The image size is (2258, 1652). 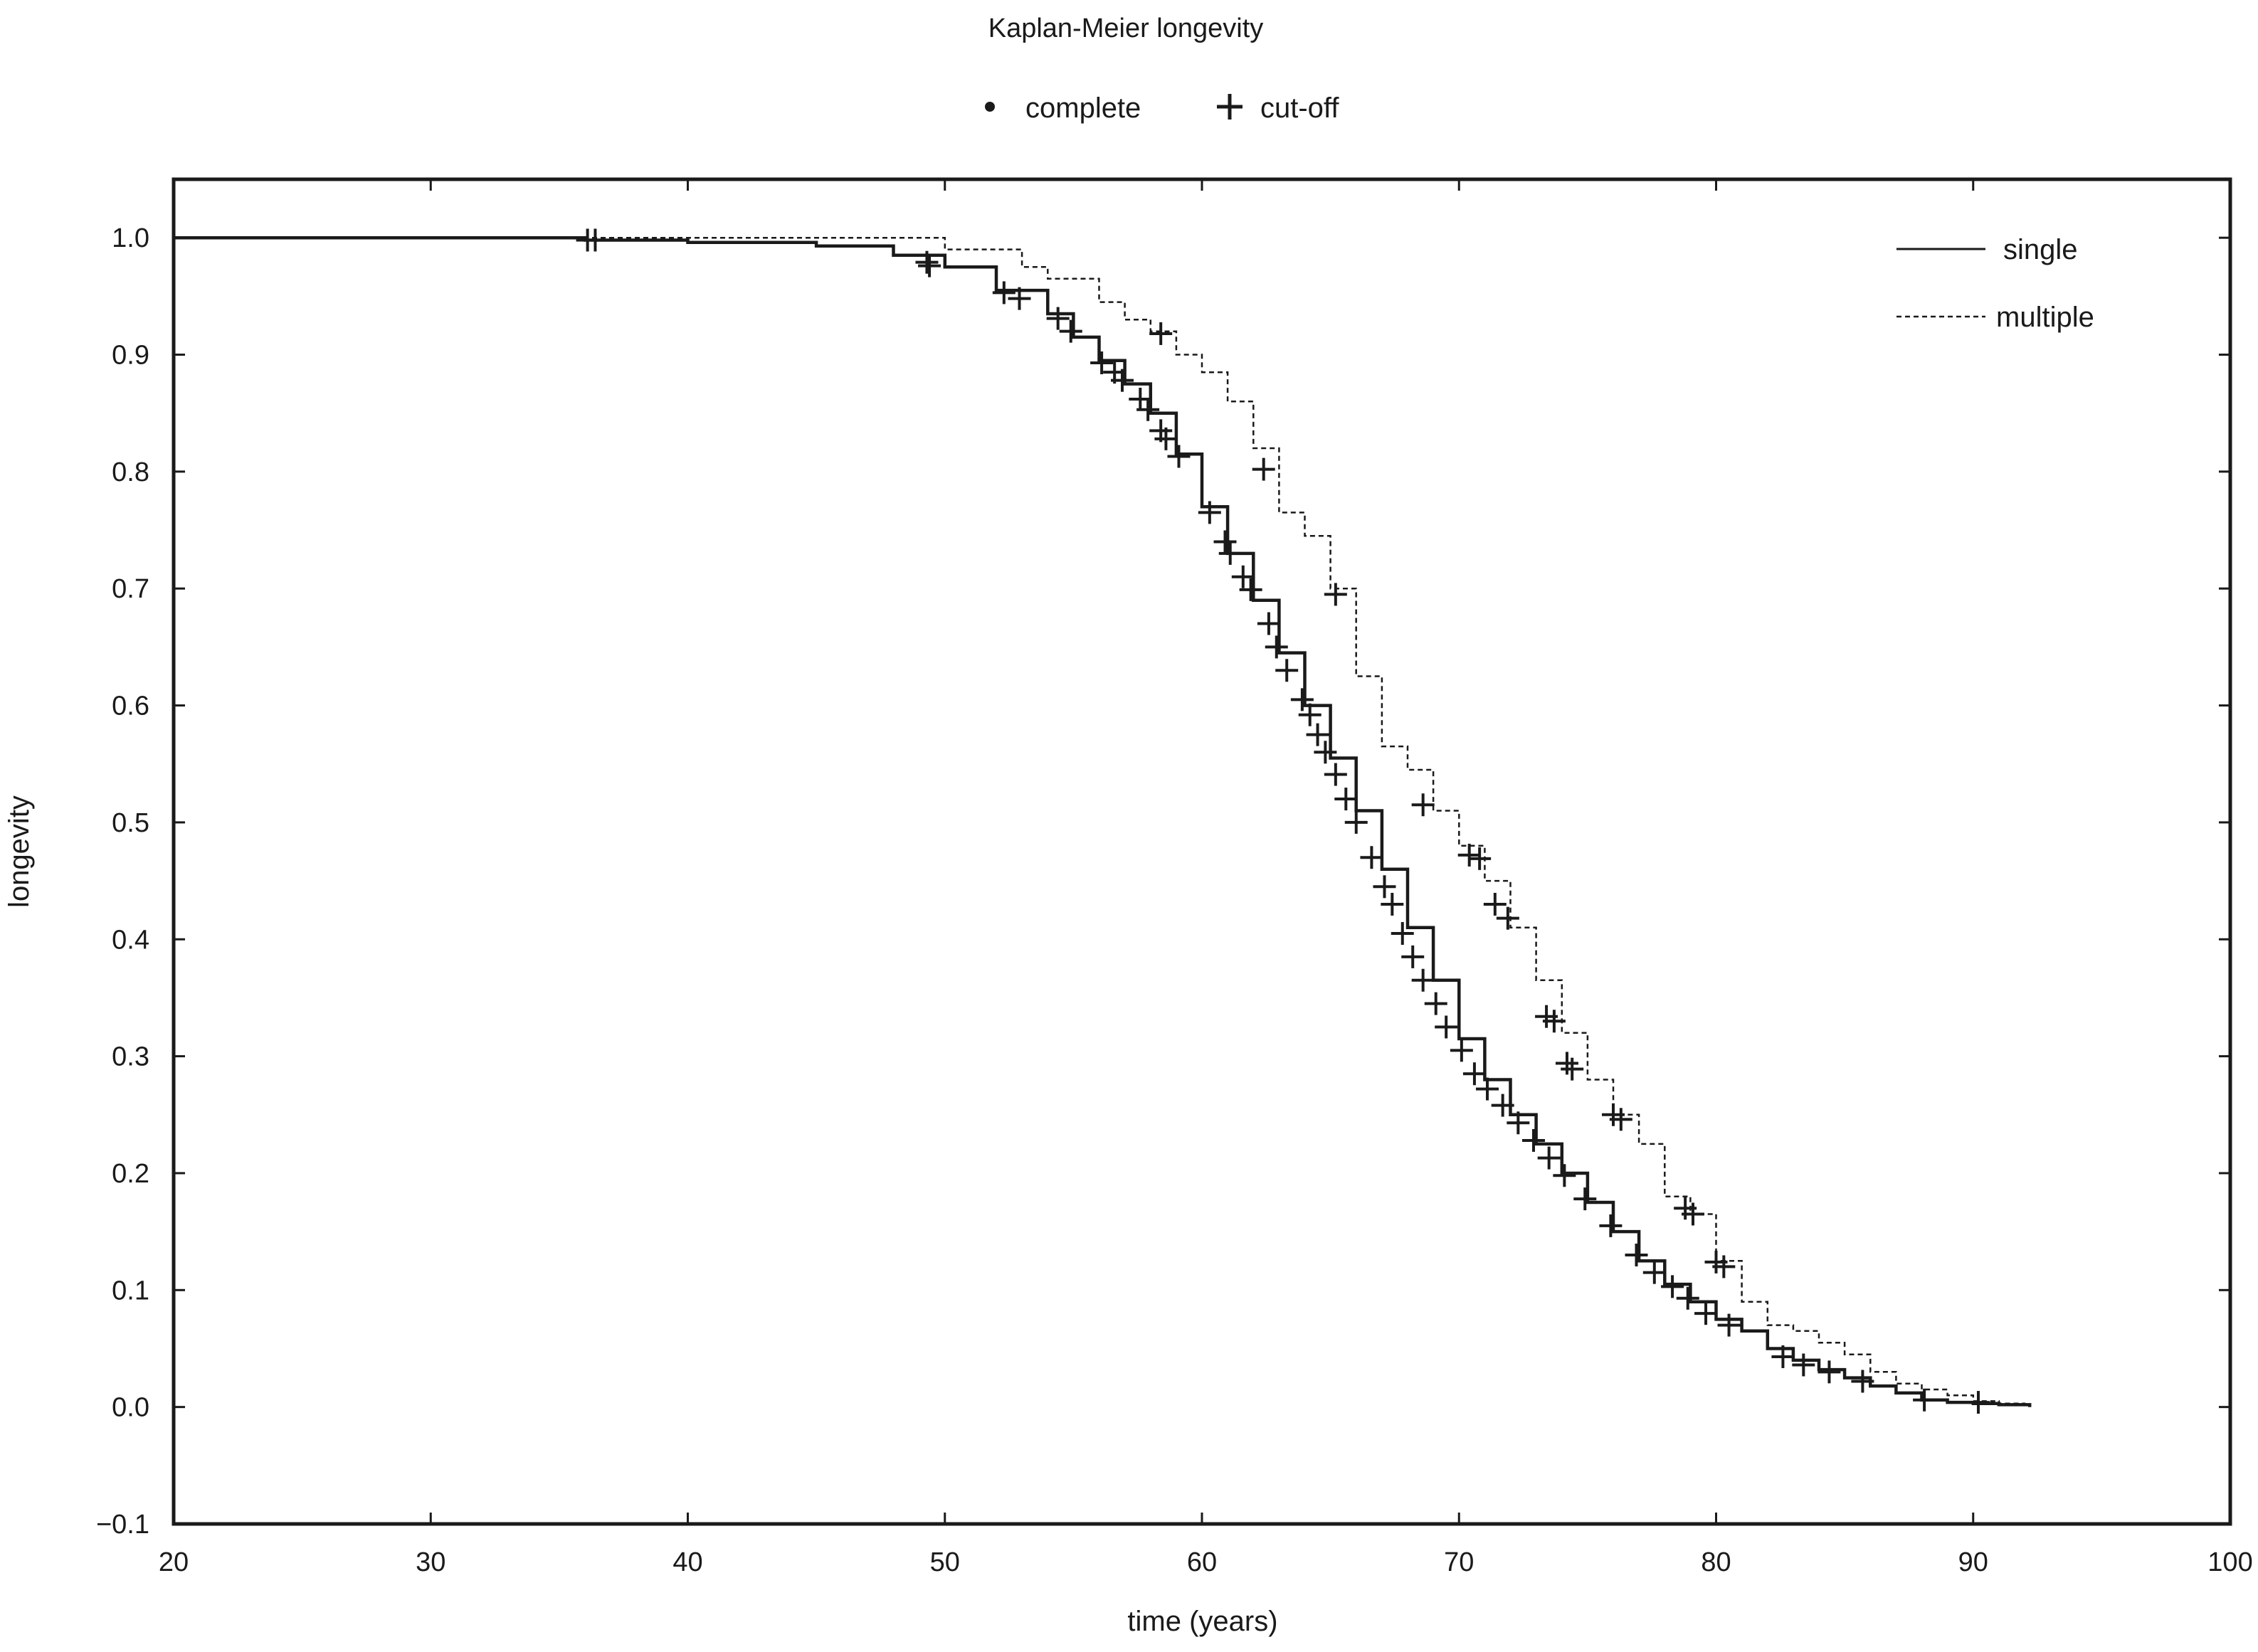 What do you see at coordinates (1299, 108) in the screenshot?
I see `marker-legend-cutoff-label: cut-off` at bounding box center [1299, 108].